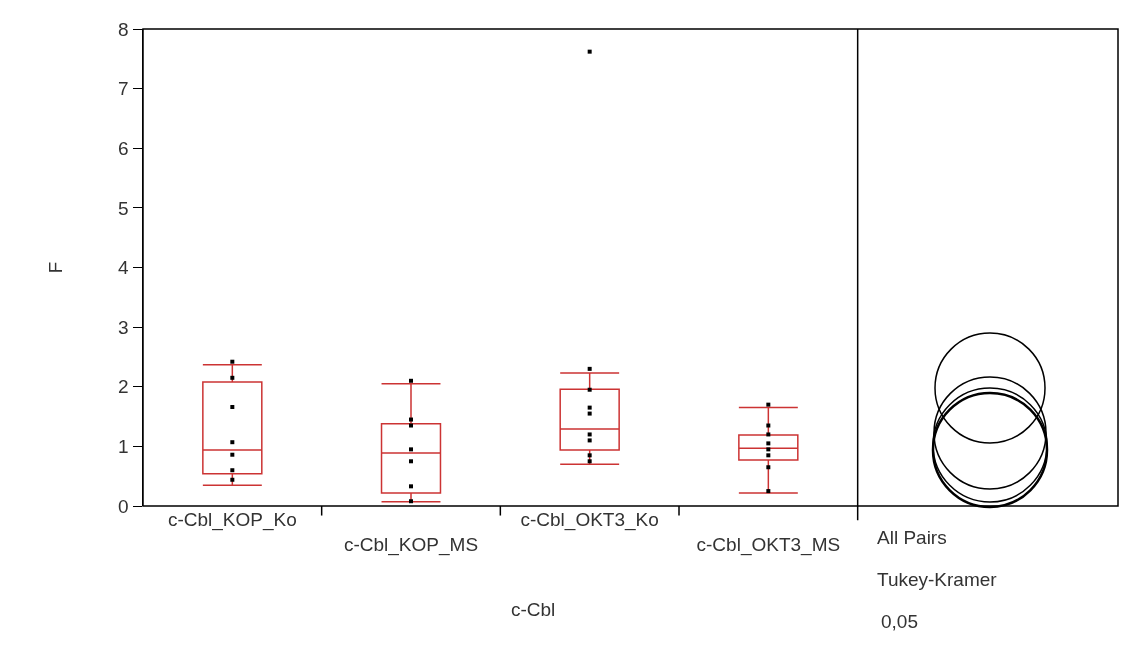 This screenshot has width=1130, height=655. I want to click on y-axis-title: F, so click(56, 267).